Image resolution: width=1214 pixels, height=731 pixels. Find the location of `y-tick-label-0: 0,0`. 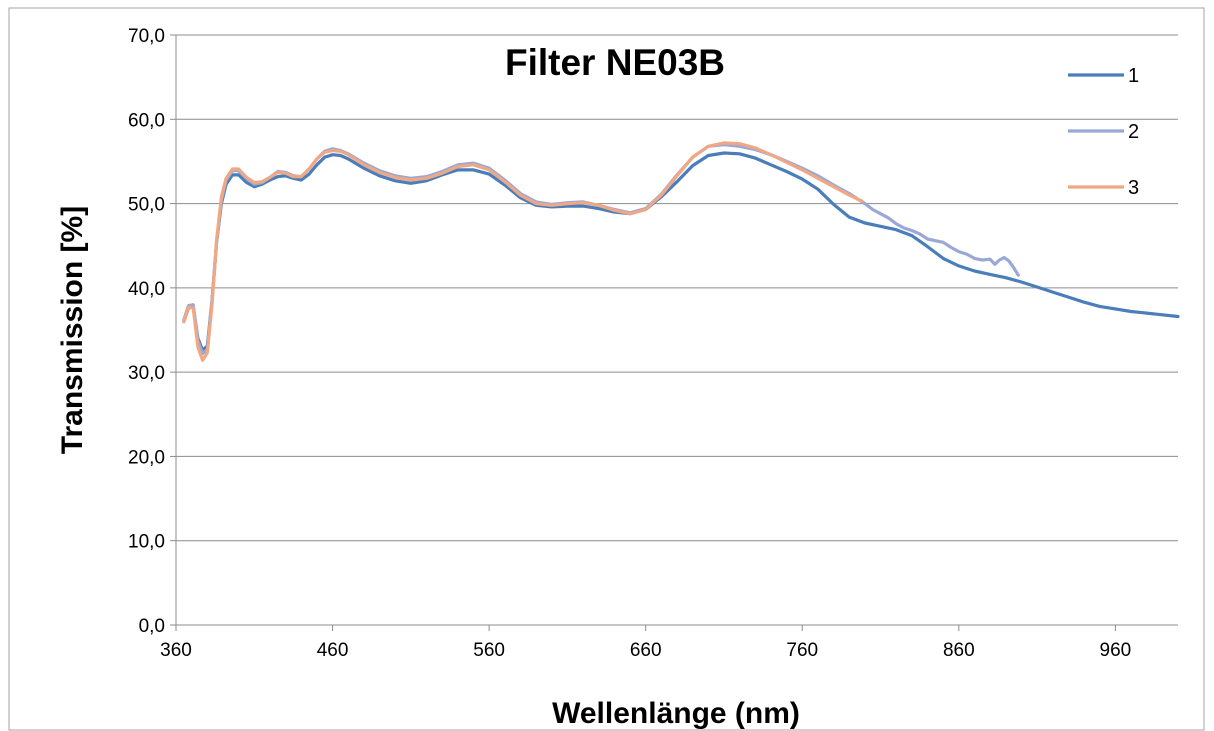

y-tick-label-0: 0,0 is located at coordinates (152, 626).